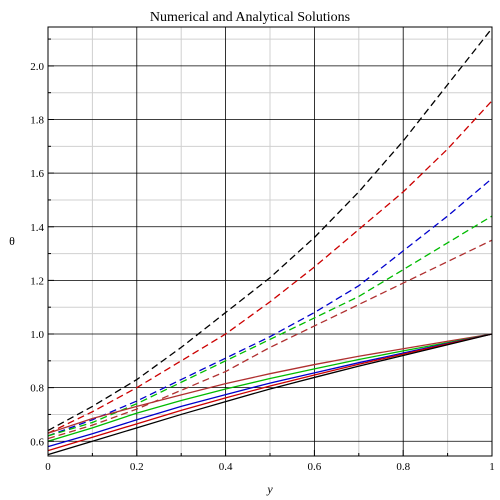 This screenshot has height=500, width=500. What do you see at coordinates (37, 228) in the screenshot?
I see `y-tick-label: 1.4` at bounding box center [37, 228].